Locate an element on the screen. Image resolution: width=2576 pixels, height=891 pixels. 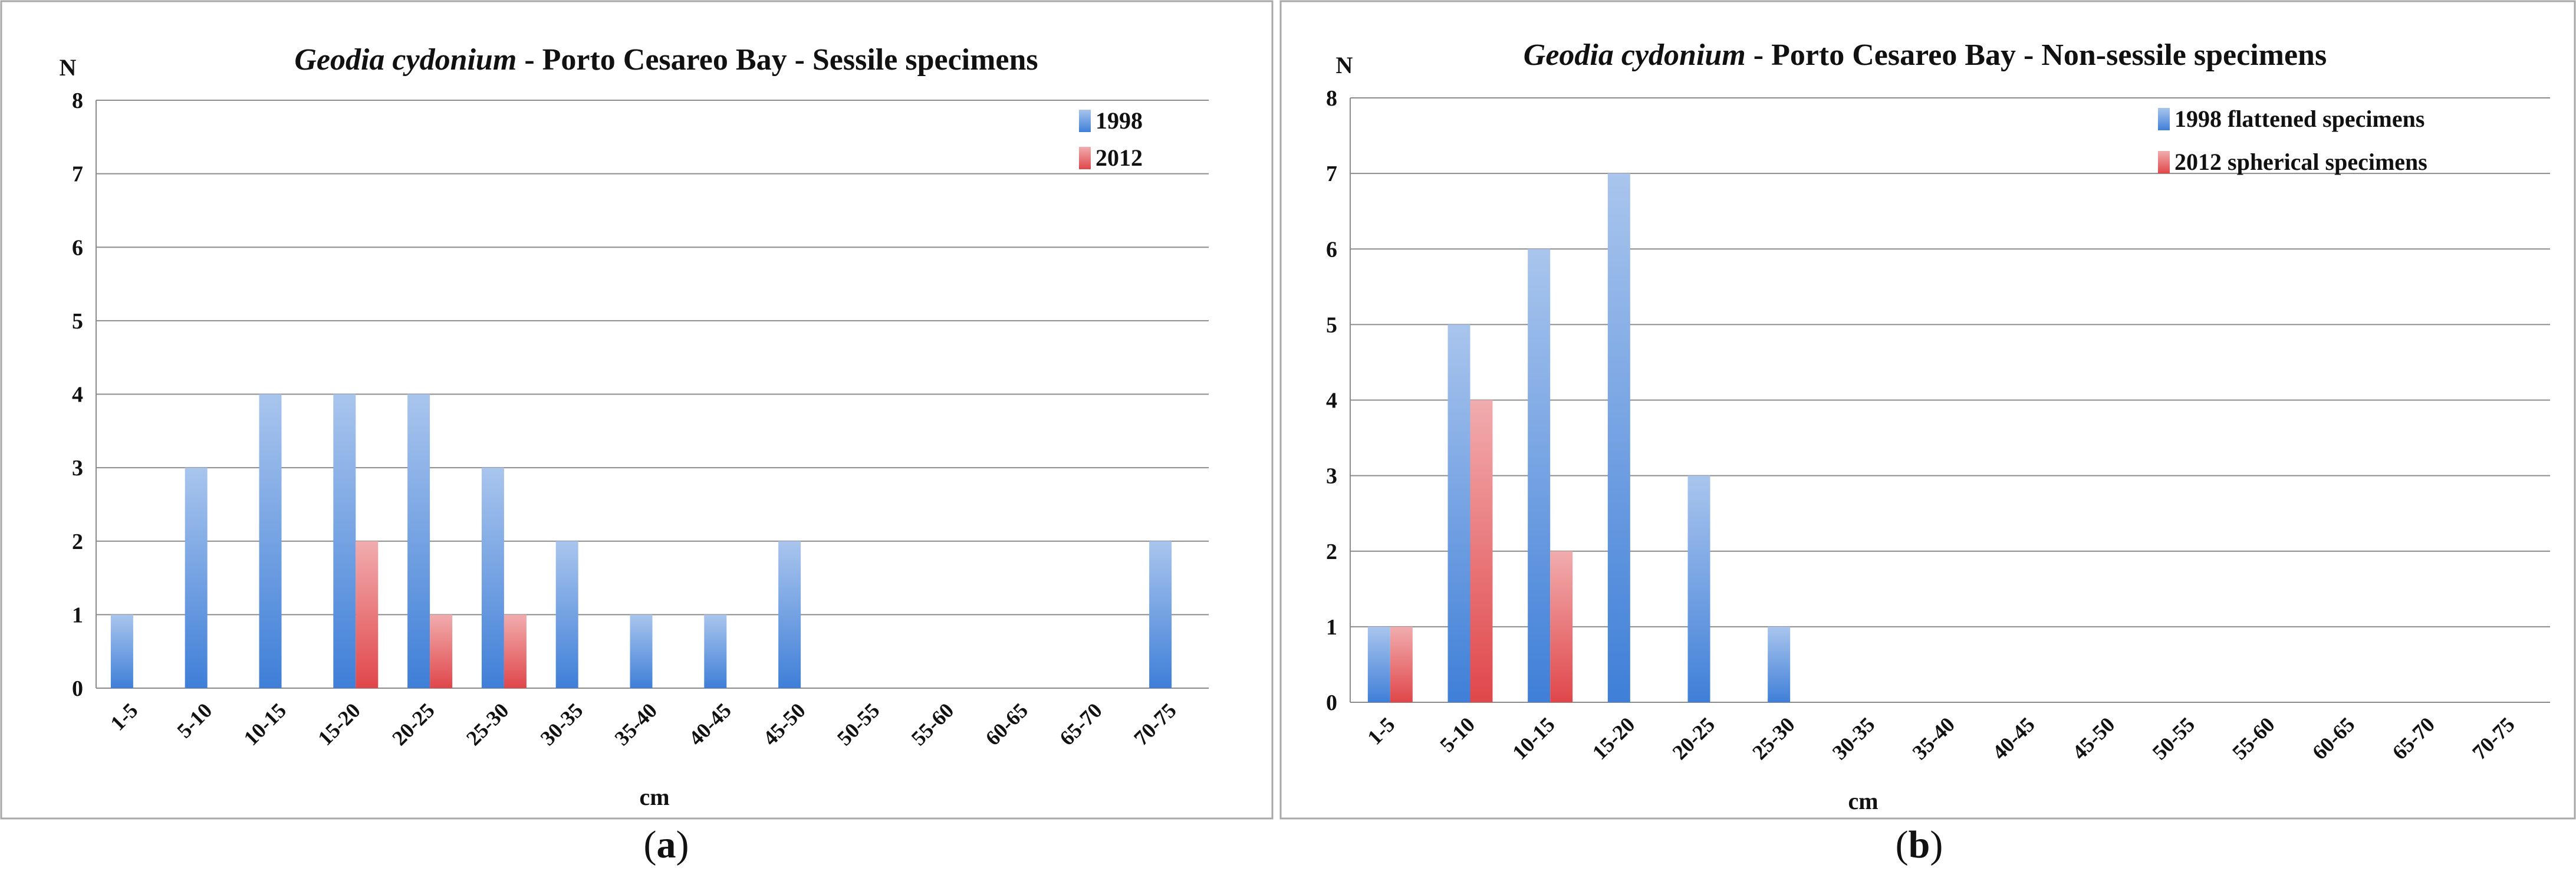
caption-b-letter: b is located at coordinates (1919, 844).